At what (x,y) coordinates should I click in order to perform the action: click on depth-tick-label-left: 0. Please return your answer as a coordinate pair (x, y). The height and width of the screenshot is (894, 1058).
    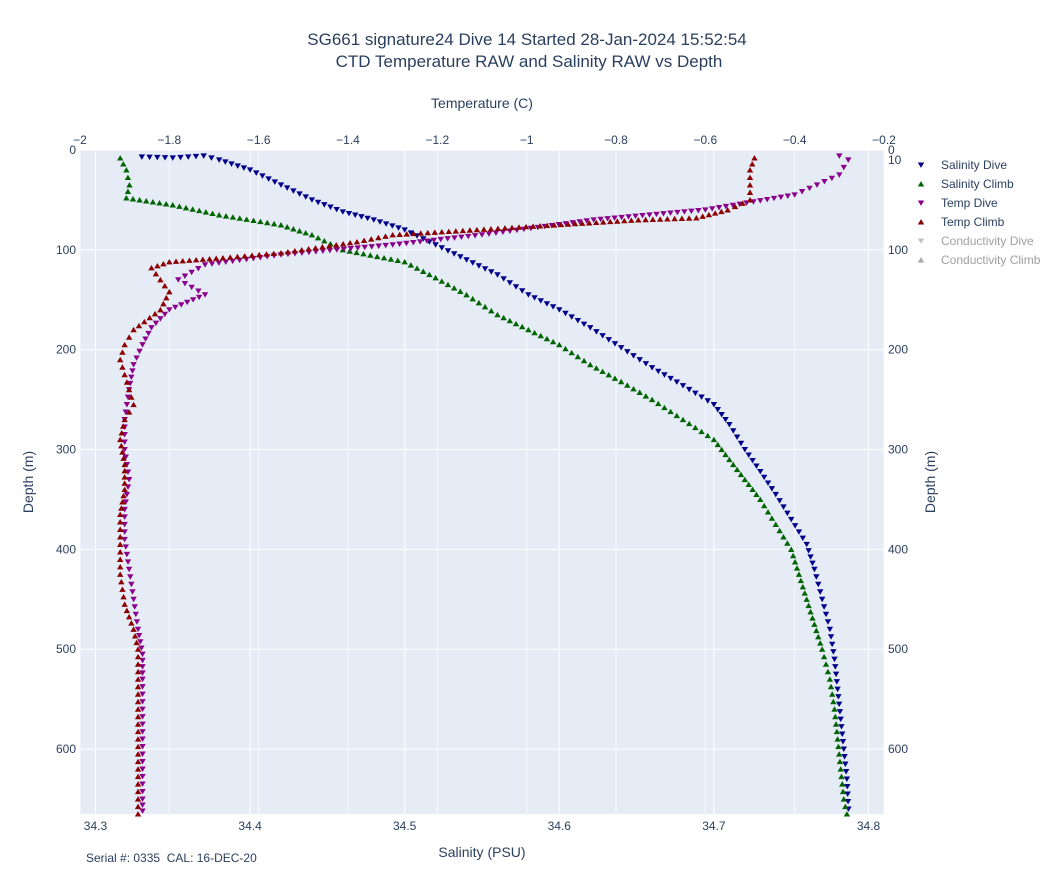
    Looking at the image, I should click on (72, 150).